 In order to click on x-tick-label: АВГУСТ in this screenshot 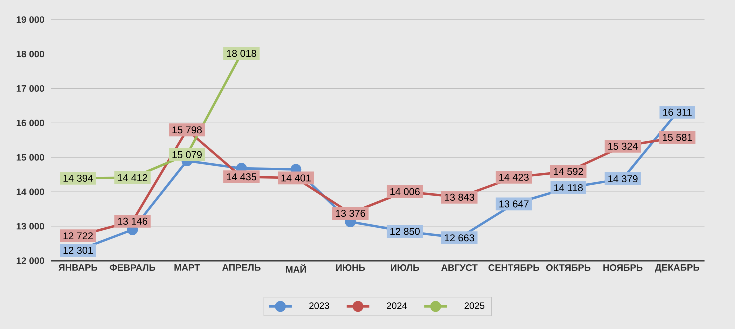, I will do `click(460, 268)`.